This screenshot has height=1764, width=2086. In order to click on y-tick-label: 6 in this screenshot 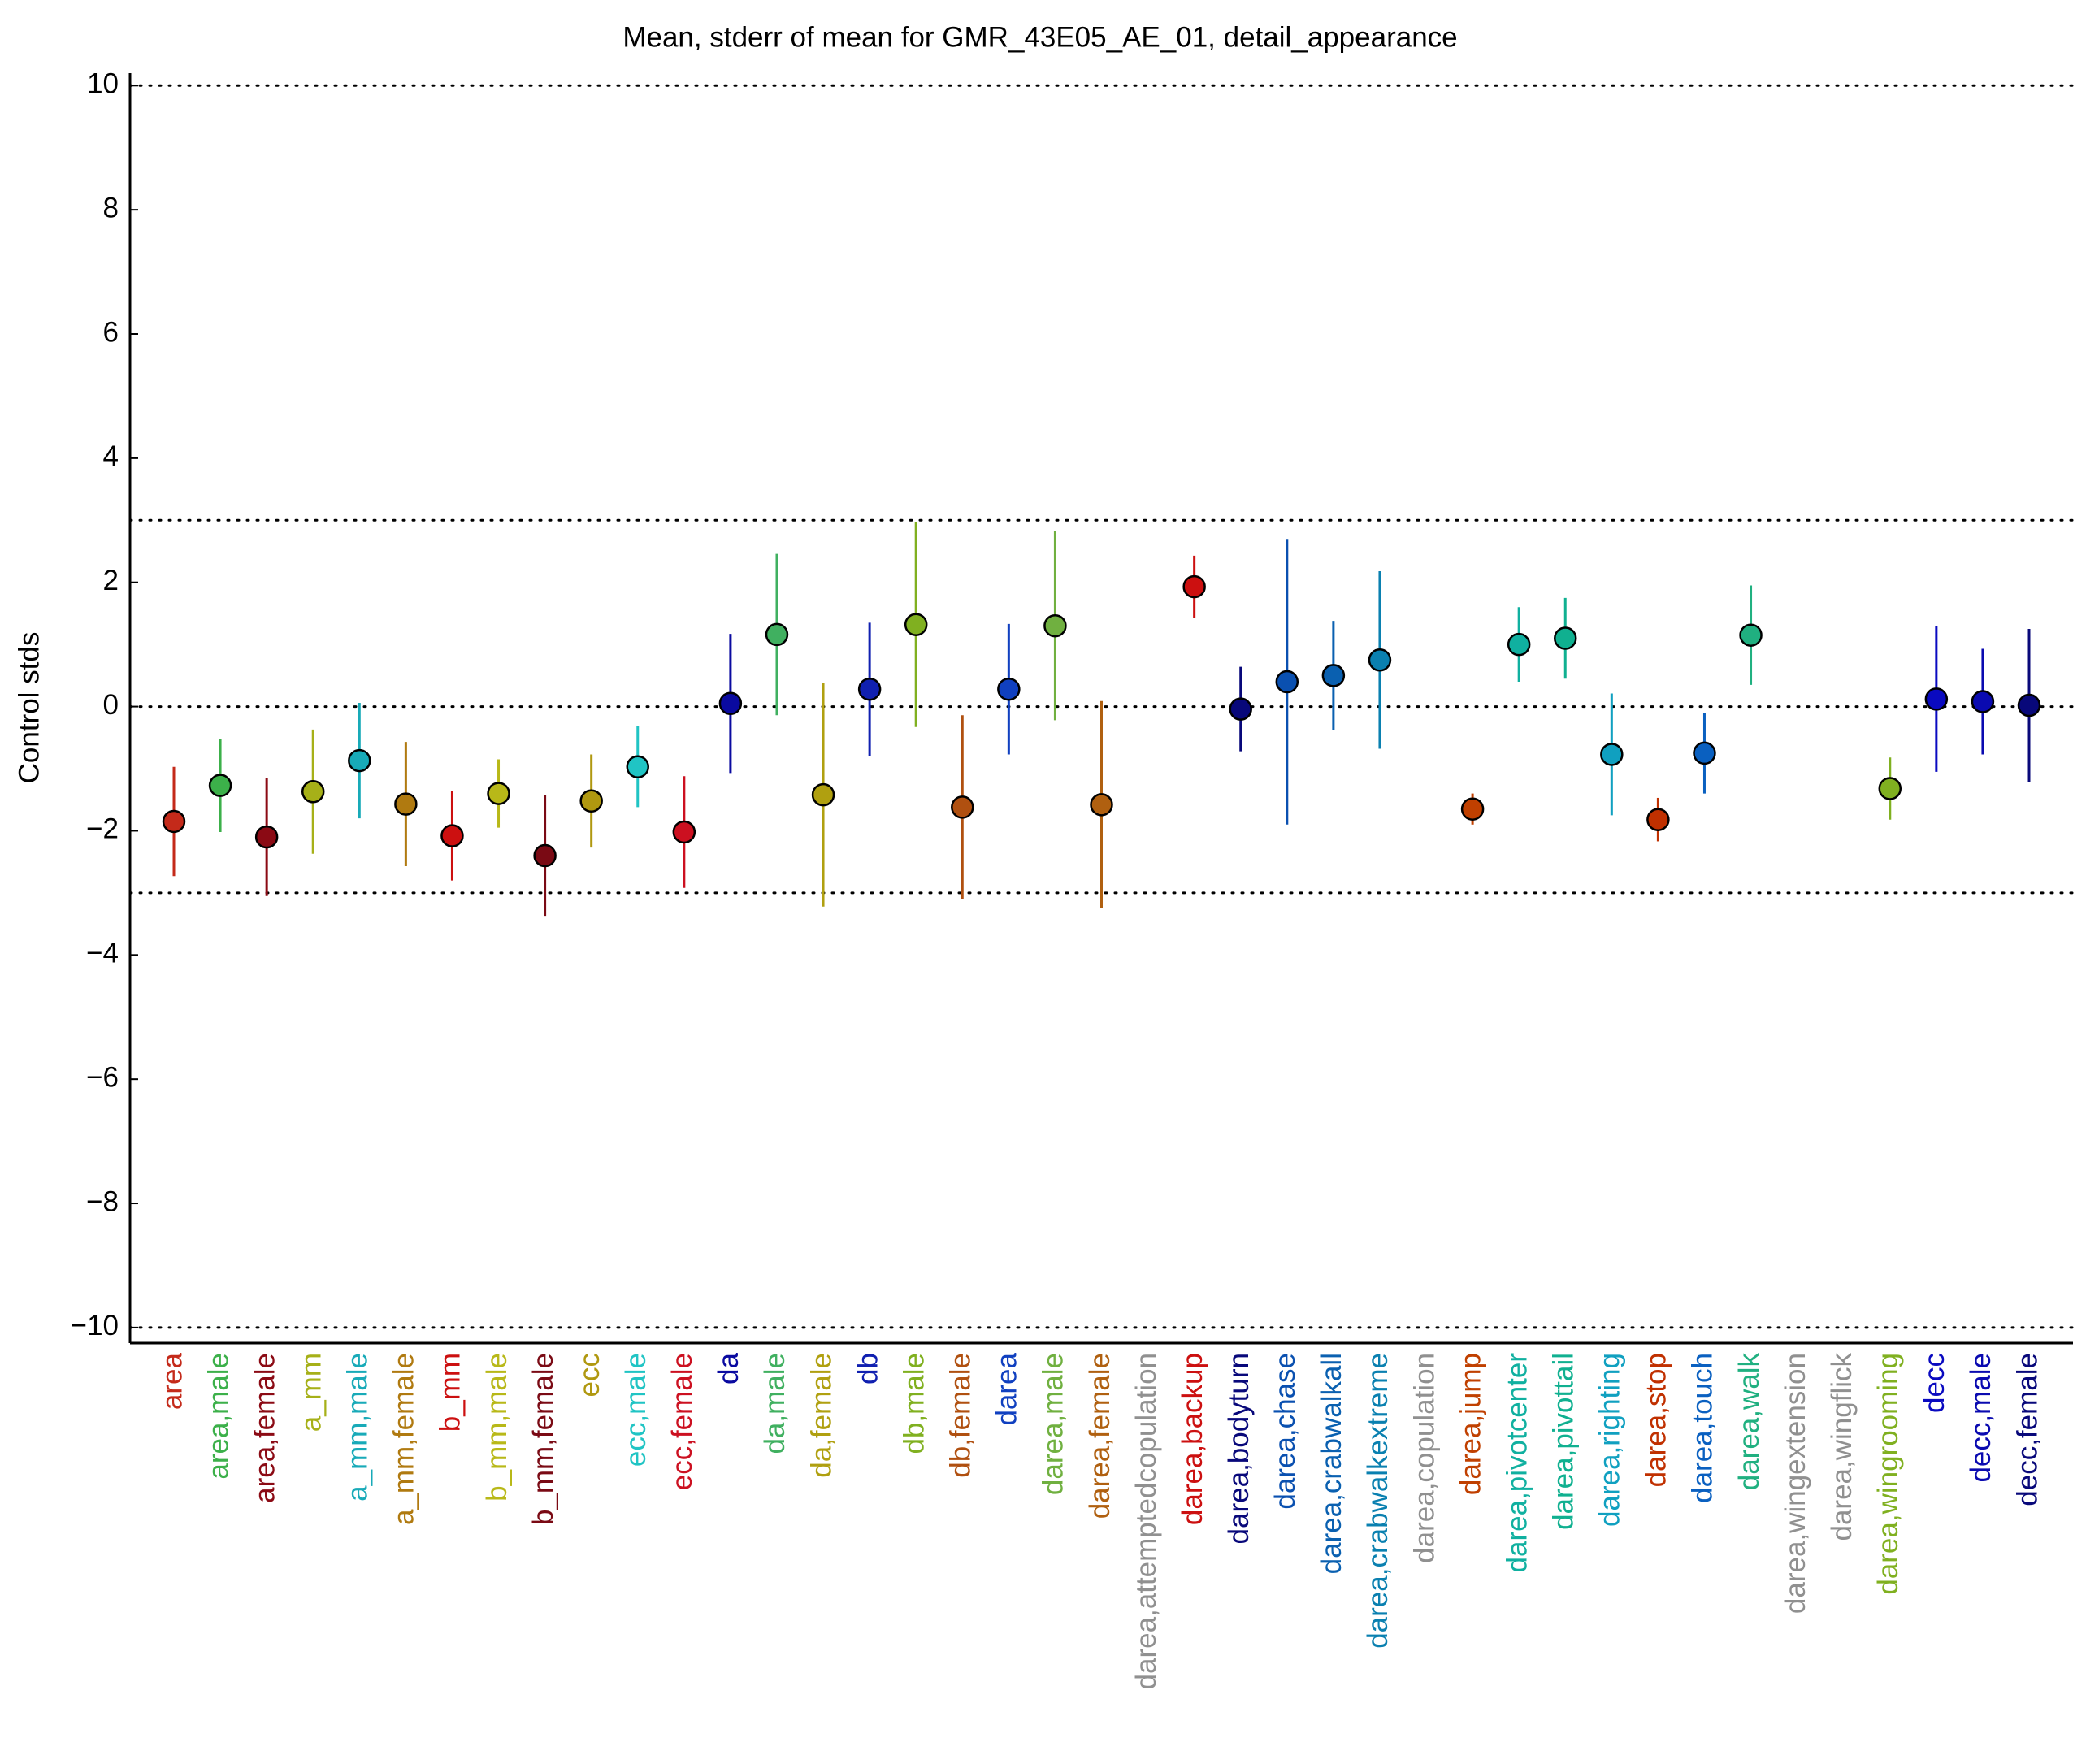, I will do `click(111, 332)`.